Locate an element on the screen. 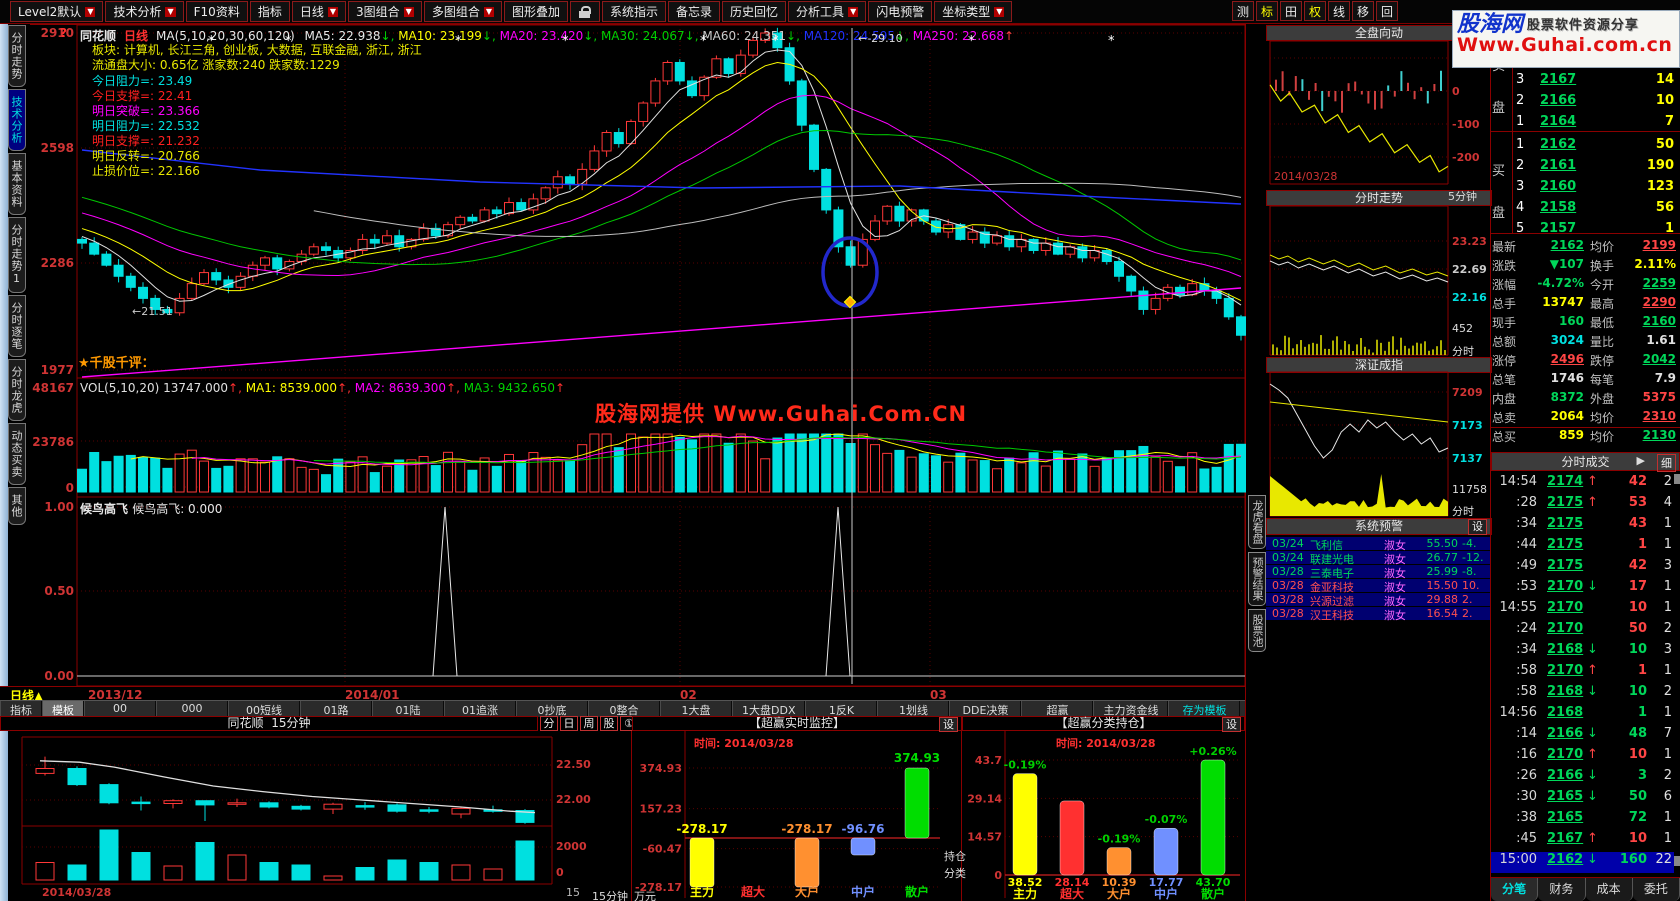  sidebar-tab-动态买卖: 动态买卖 is located at coordinates (17, 454).